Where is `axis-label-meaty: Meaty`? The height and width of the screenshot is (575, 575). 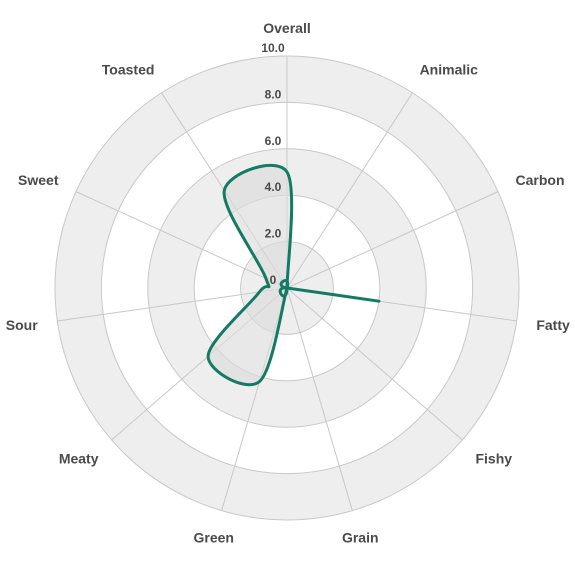 axis-label-meaty: Meaty is located at coordinates (79, 458).